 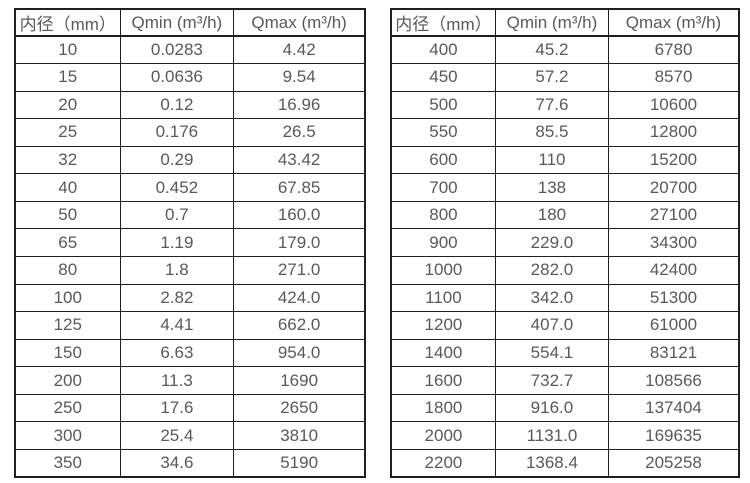 I want to click on cell-qmax: 67.85, so click(x=299, y=187).